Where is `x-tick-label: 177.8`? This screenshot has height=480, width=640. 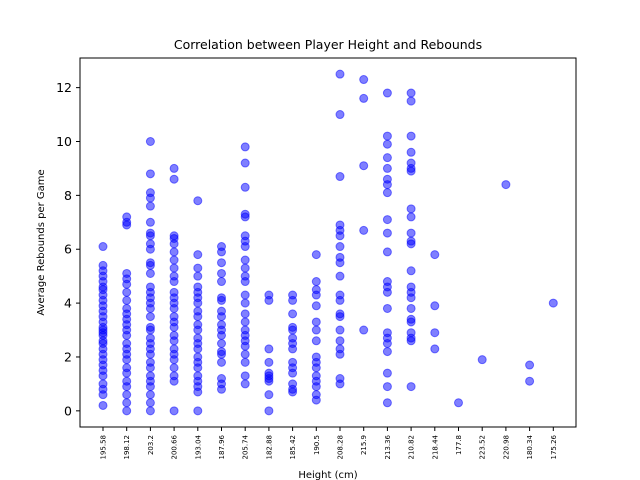 x-tick-label: 177.8 is located at coordinates (459, 445).